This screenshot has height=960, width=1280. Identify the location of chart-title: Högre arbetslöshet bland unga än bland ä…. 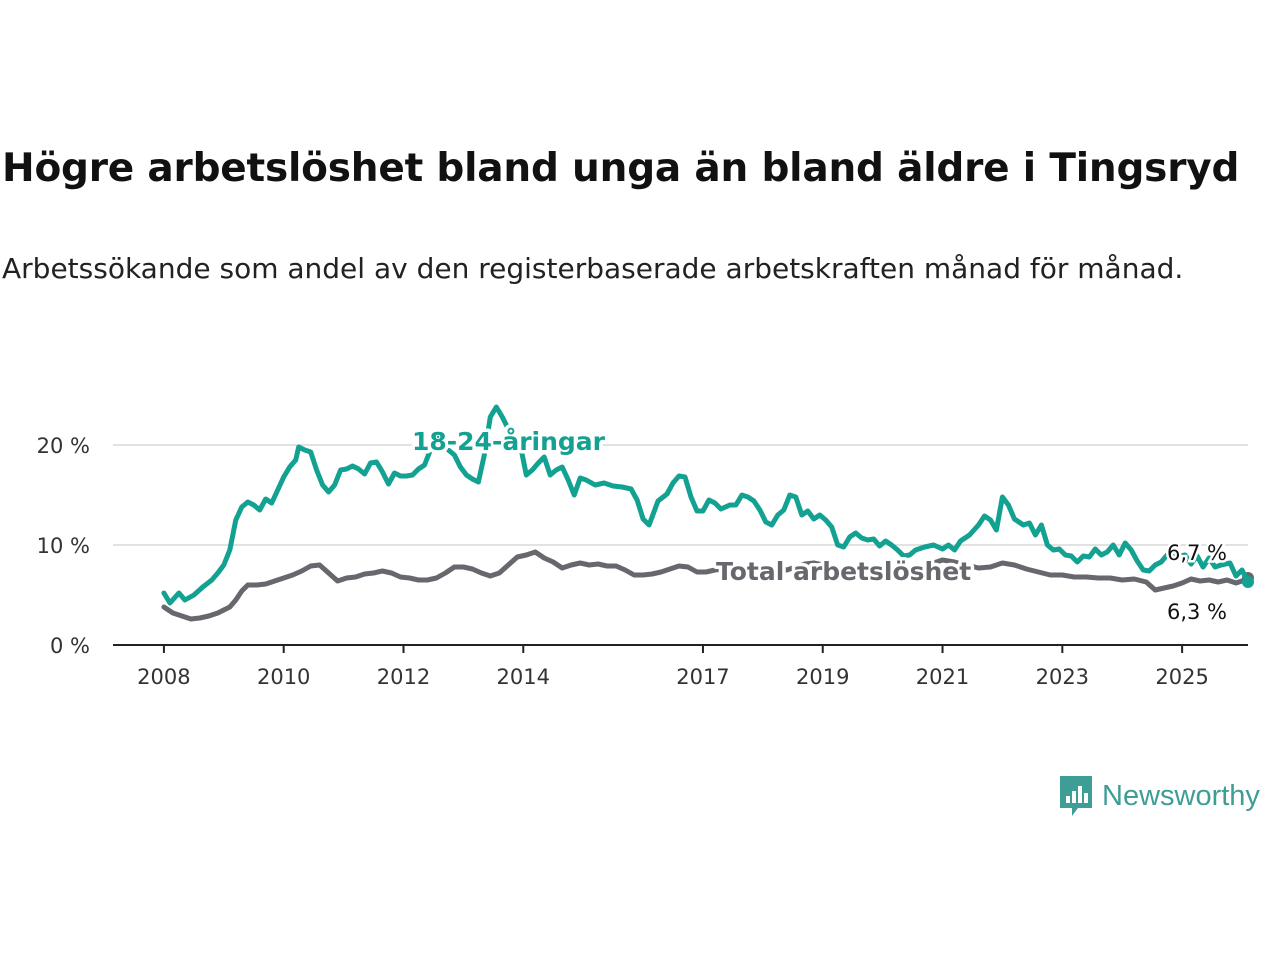
(621, 168).